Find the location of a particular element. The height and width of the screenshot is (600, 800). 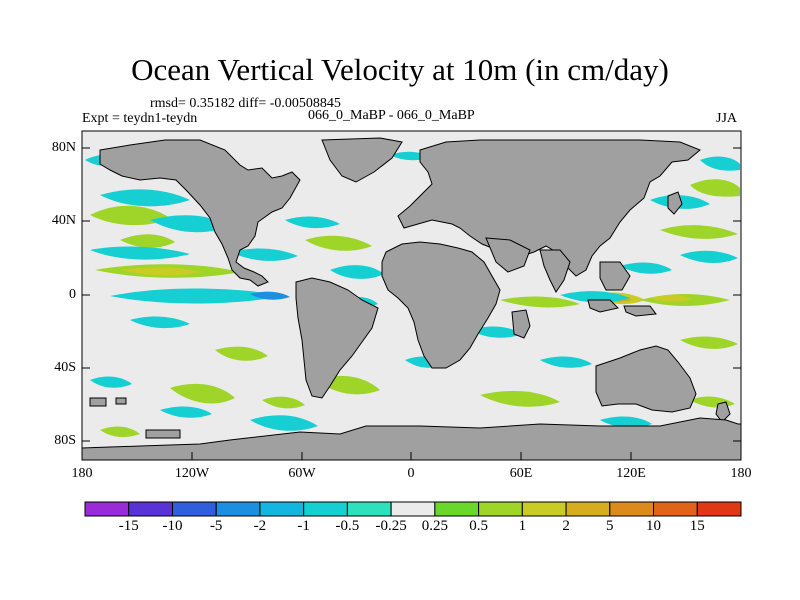

land-madagascar is located at coordinates (521, 324).